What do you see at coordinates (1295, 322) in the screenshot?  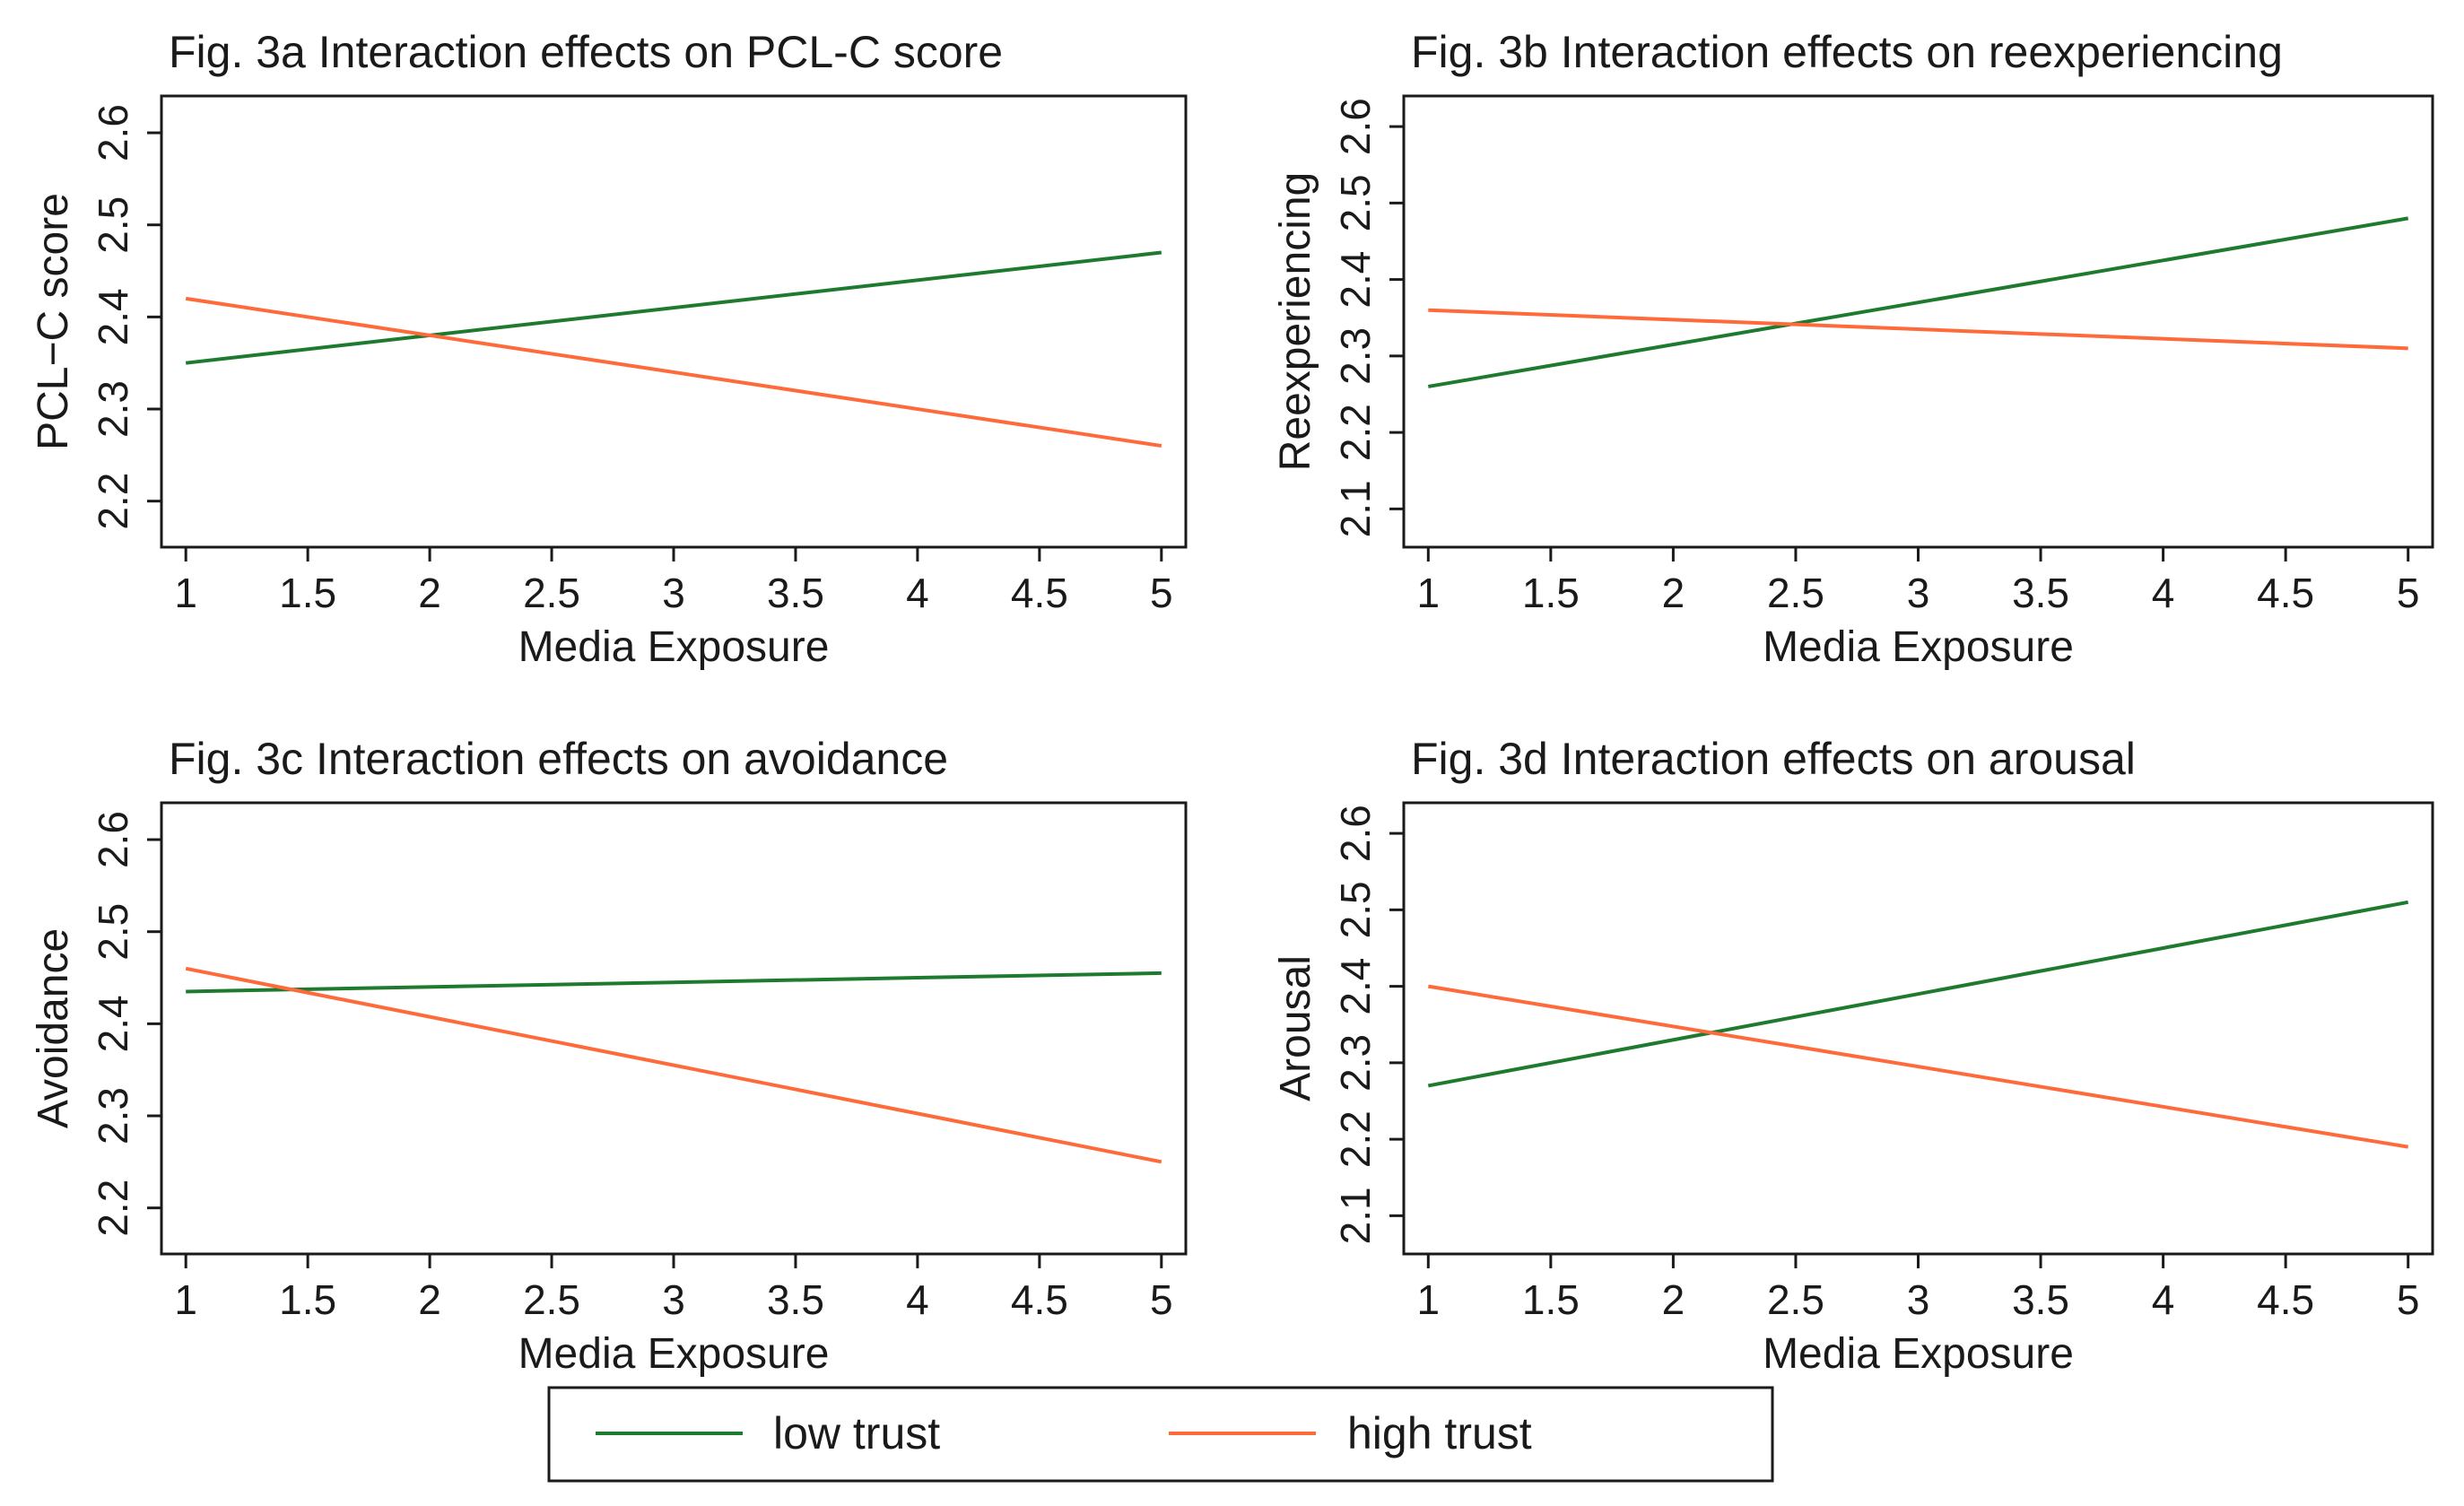 I see `y-axis-title: Reexperiencing` at bounding box center [1295, 322].